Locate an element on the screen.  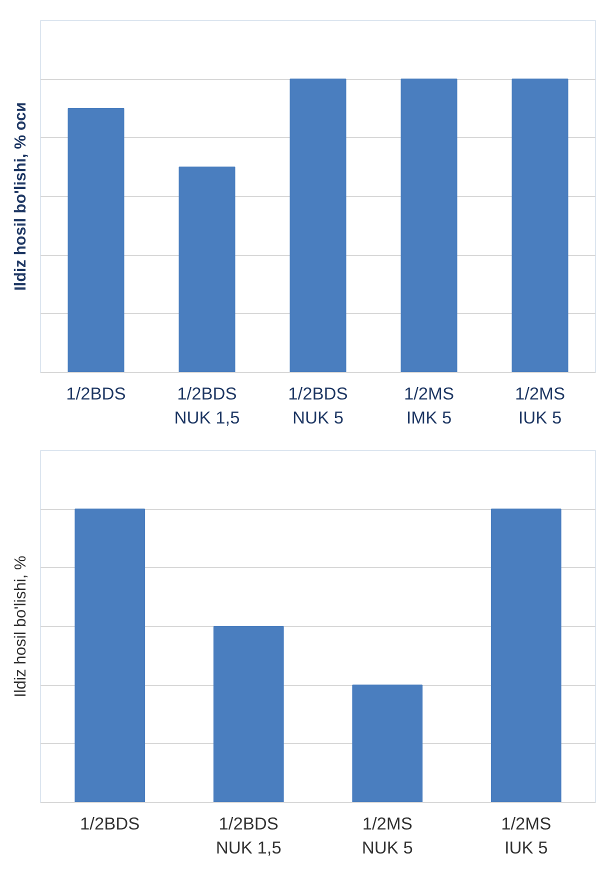
y-axis-title: Ildiz hosil bo'lishi, % is located at coordinates (21, 627).